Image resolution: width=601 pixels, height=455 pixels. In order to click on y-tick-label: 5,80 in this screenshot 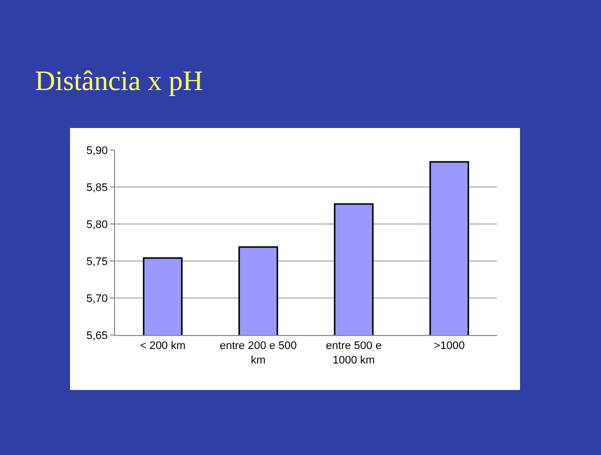, I will do `click(97, 224)`.